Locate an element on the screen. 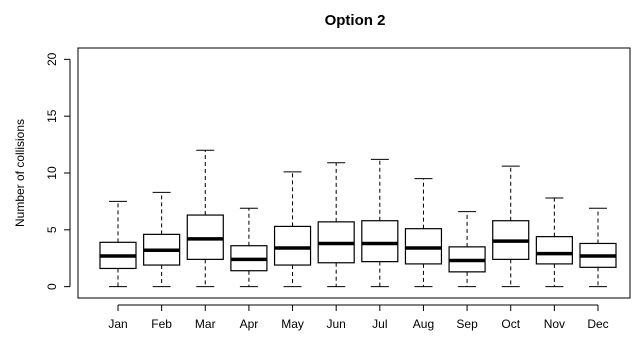 This screenshot has height=337, width=632. x-tick-label-feb: Feb is located at coordinates (161, 324).